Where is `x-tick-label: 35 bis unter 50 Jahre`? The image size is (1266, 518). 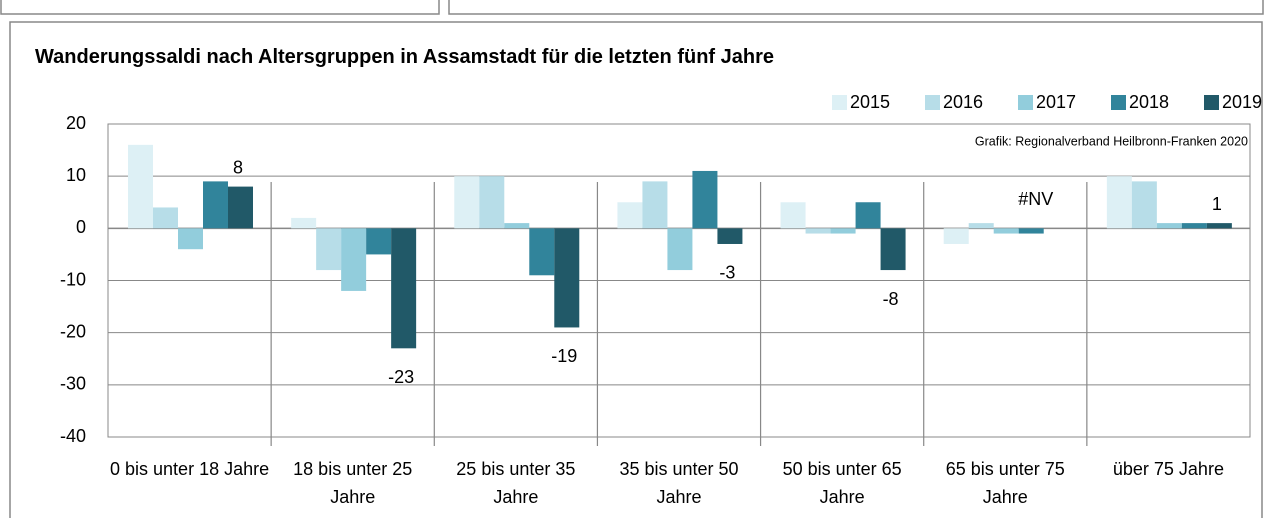
x-tick-label: 35 bis unter 50 Jahre is located at coordinates (678, 483).